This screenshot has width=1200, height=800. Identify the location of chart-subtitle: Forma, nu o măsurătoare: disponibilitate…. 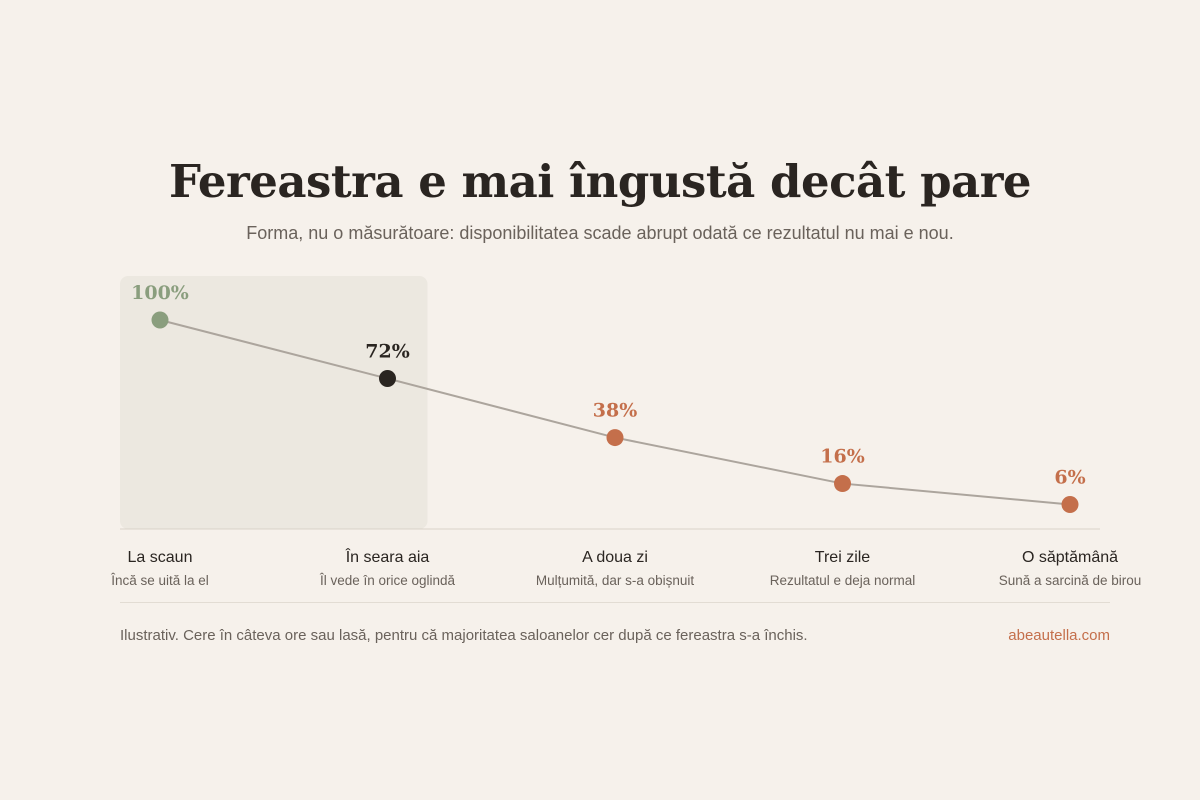
(600, 233).